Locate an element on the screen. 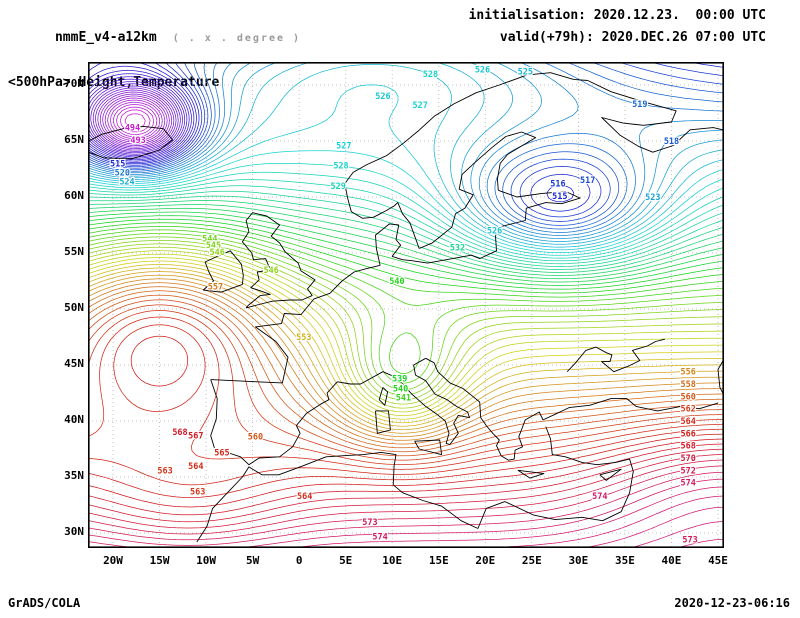 The image size is (800, 618). contour-label: 562 is located at coordinates (688, 410).